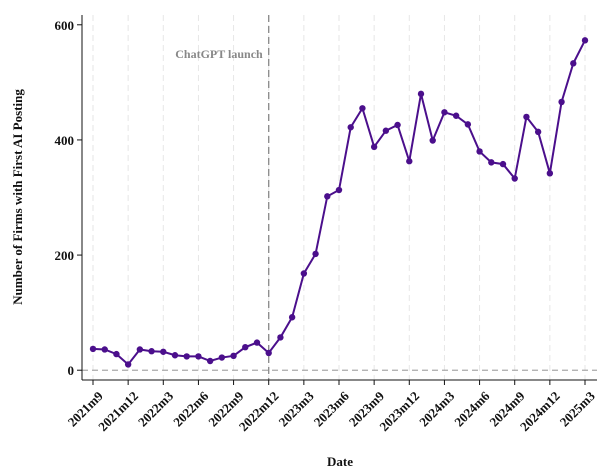  What do you see at coordinates (71, 370) in the screenshot?
I see `y-tick-label: 0` at bounding box center [71, 370].